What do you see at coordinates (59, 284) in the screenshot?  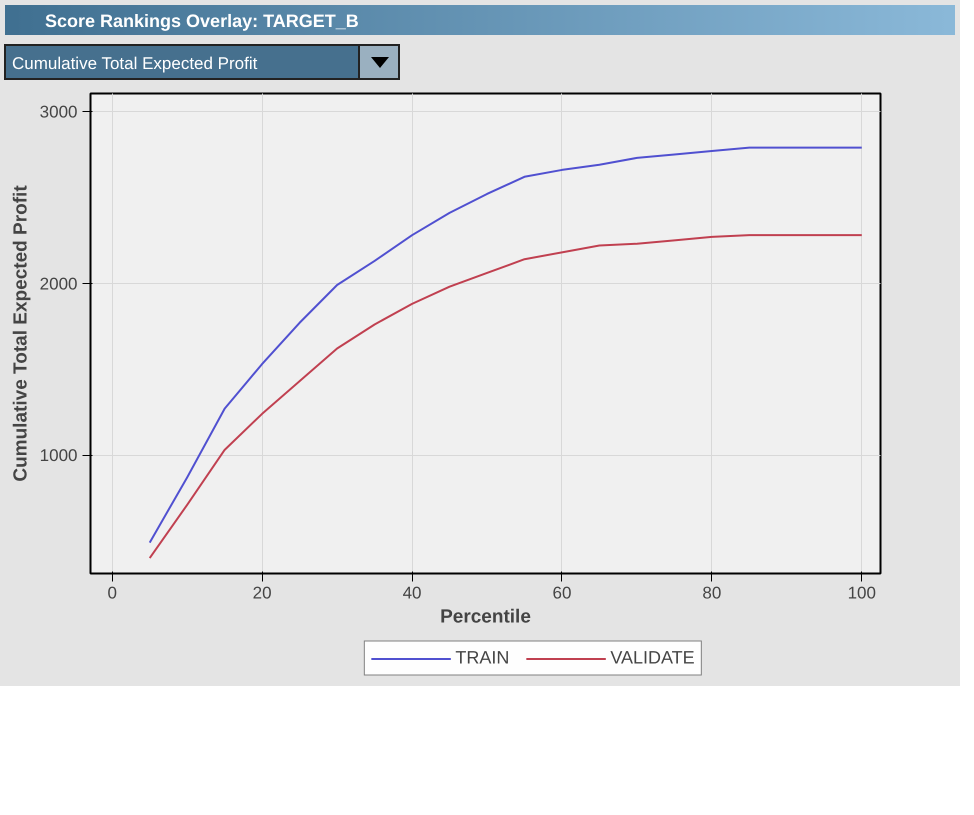 I see `y-tick-label: 2000` at bounding box center [59, 284].